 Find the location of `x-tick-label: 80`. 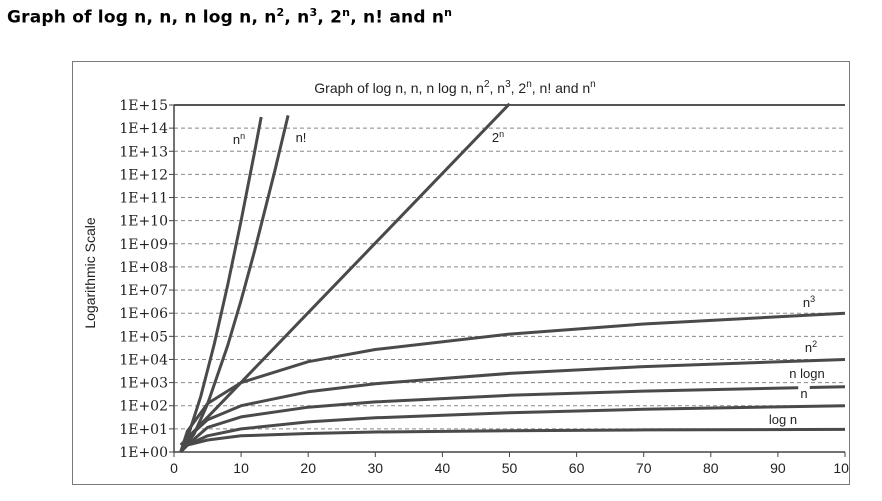

x-tick-label: 80 is located at coordinates (711, 468).